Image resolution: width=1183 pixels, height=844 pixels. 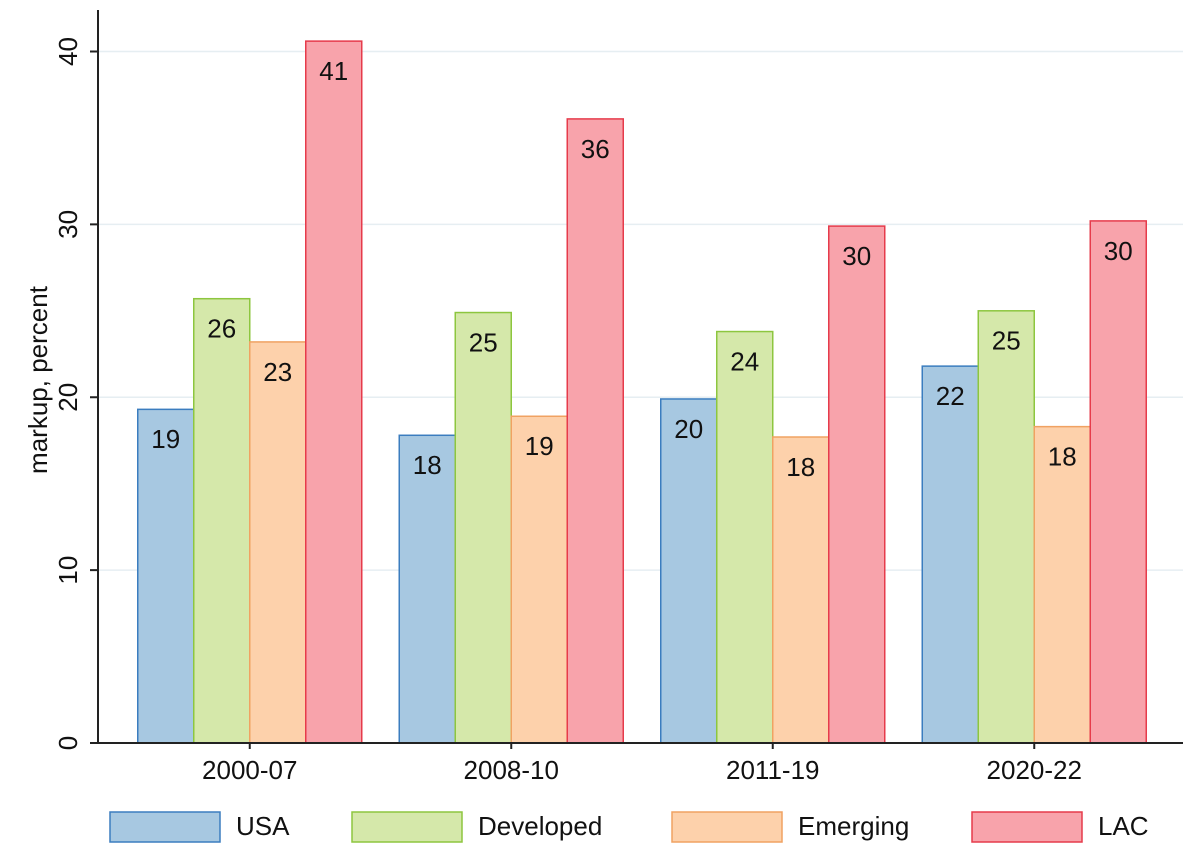 I want to click on y-tick-label: 10, so click(x=68, y=570).